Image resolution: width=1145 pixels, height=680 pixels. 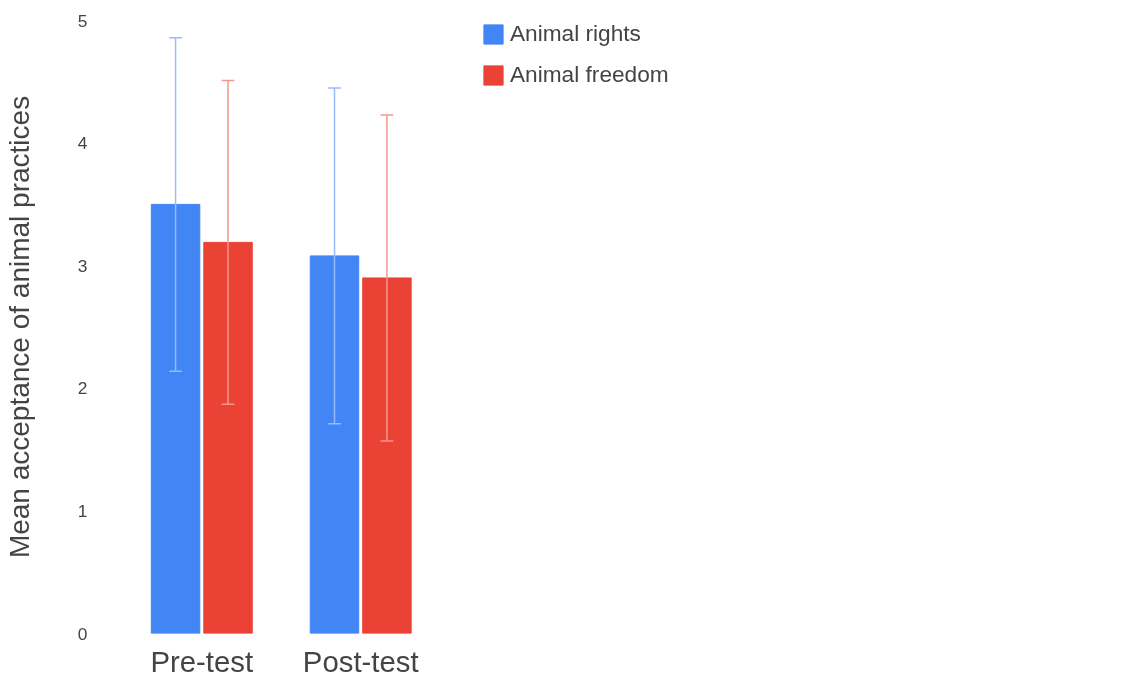 I want to click on legend-label: Animal rights, so click(x=575, y=33).